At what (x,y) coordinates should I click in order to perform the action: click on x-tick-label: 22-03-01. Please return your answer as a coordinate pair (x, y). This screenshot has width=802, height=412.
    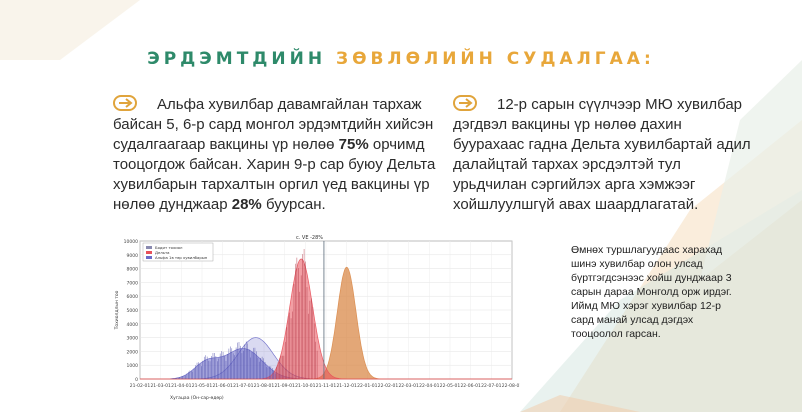
    Looking at the image, I should click on (408, 386).